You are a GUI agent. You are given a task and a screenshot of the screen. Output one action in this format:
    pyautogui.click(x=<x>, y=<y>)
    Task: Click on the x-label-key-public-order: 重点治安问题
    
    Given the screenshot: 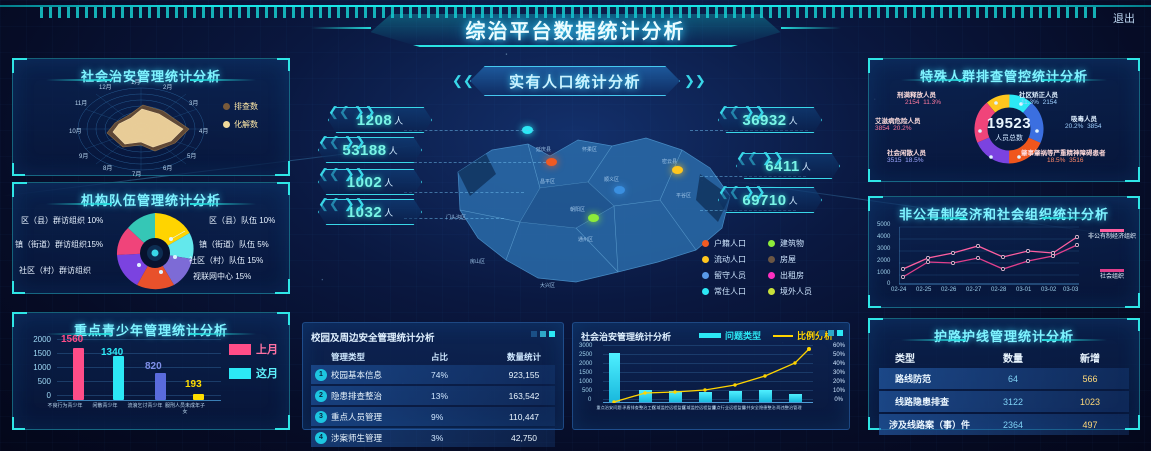 What is the action you would take?
    pyautogui.click(x=609, y=407)
    